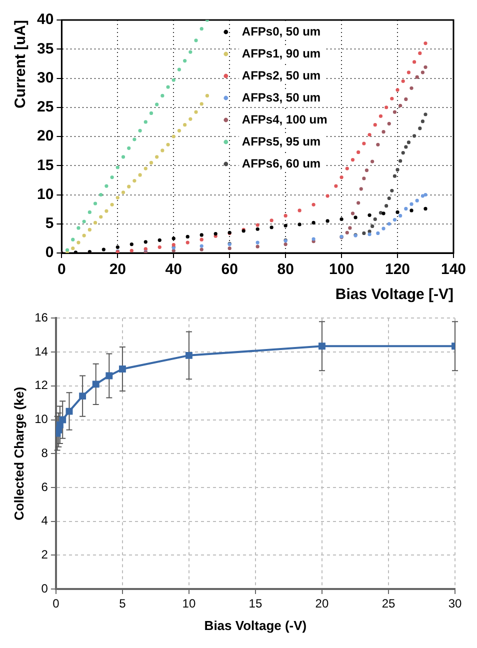 The height and width of the screenshot is (648, 477). What do you see at coordinates (122, 603) in the screenshot?
I see `x-tick-label: 5` at bounding box center [122, 603].